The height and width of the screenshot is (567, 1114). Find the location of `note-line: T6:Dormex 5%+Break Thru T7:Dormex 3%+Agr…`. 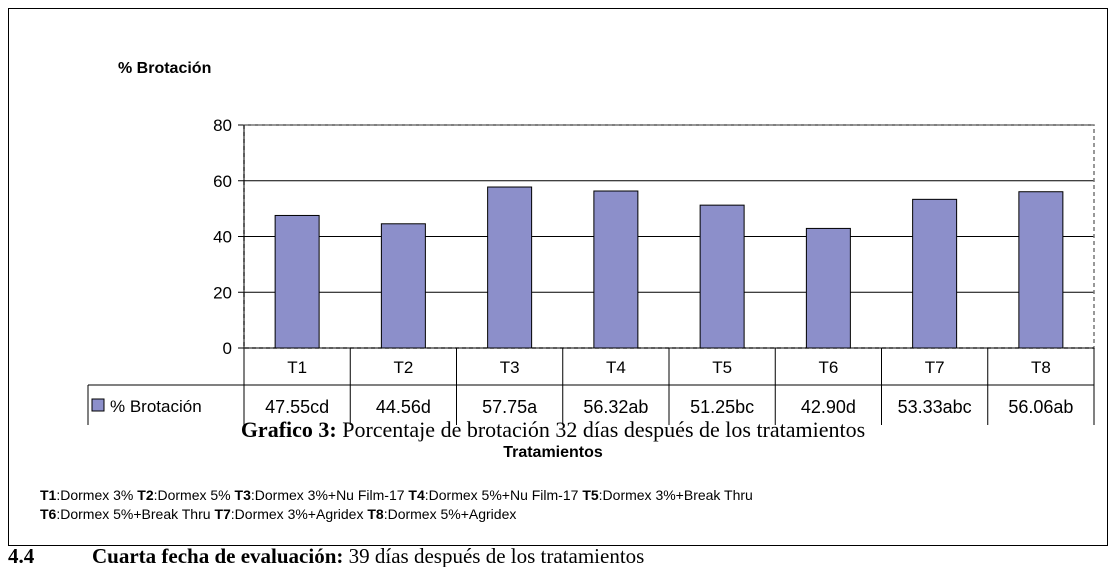

note-line: T6:Dormex 5%+Break Thru T7:Dormex 3%+Agr… is located at coordinates (278, 514).